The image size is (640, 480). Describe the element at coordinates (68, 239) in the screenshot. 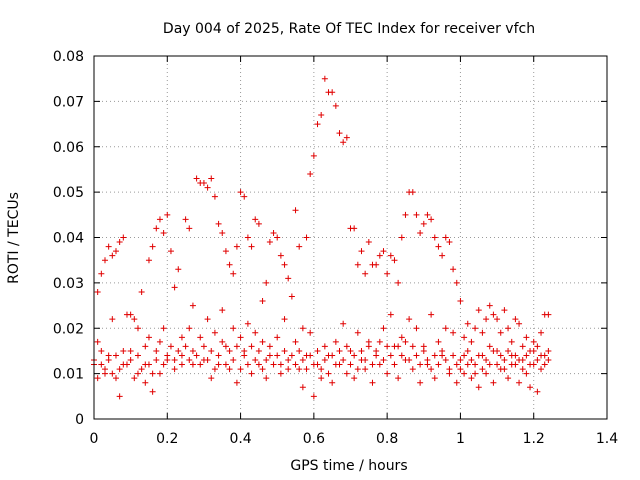

I see `y-tick-label: 0.04` at that location.